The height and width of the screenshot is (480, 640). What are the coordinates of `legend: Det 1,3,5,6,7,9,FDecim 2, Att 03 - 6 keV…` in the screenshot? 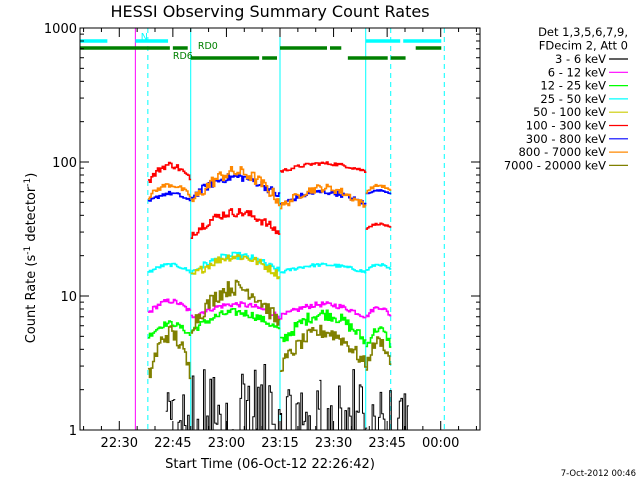 It's located at (566, 98).